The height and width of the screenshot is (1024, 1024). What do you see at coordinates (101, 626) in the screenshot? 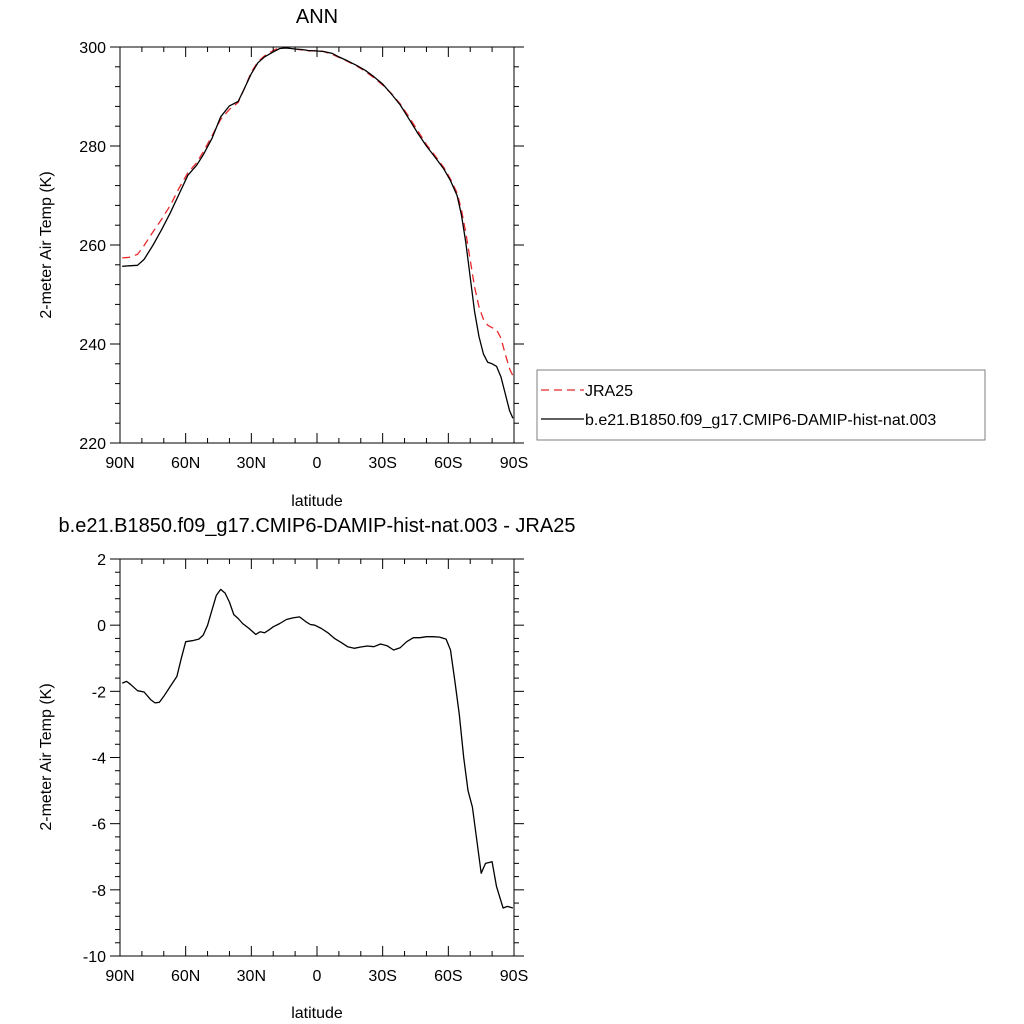
I see `y-tick-label: 0` at bounding box center [101, 626].